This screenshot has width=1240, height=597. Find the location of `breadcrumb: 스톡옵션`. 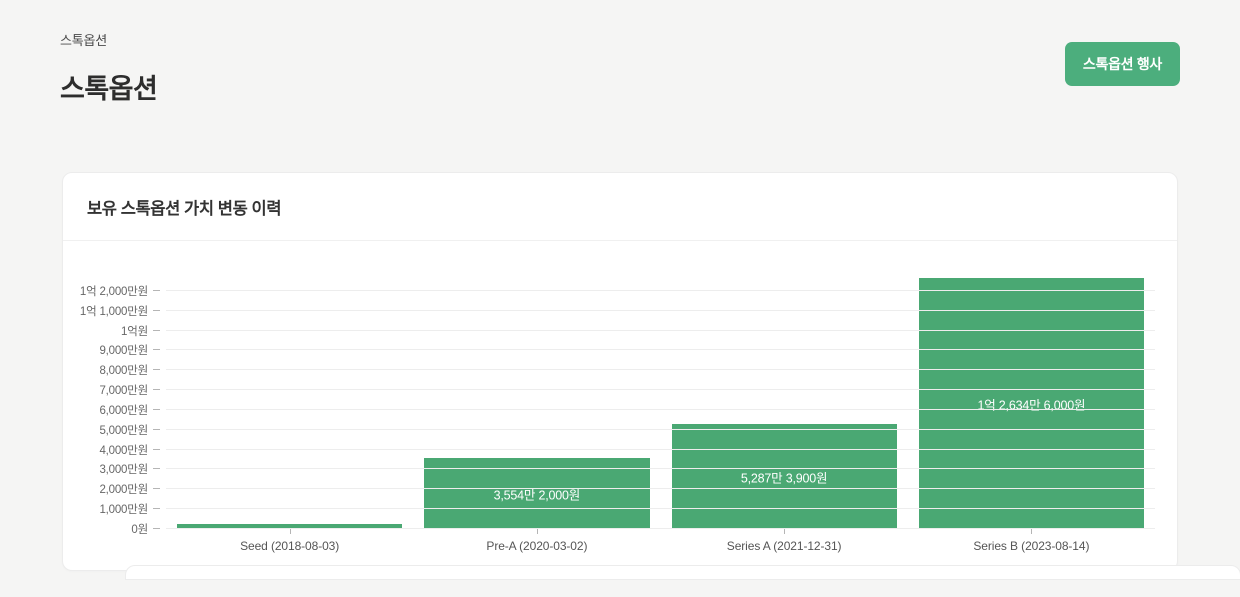

breadcrumb: 스톡옵션 is located at coordinates (84, 40).